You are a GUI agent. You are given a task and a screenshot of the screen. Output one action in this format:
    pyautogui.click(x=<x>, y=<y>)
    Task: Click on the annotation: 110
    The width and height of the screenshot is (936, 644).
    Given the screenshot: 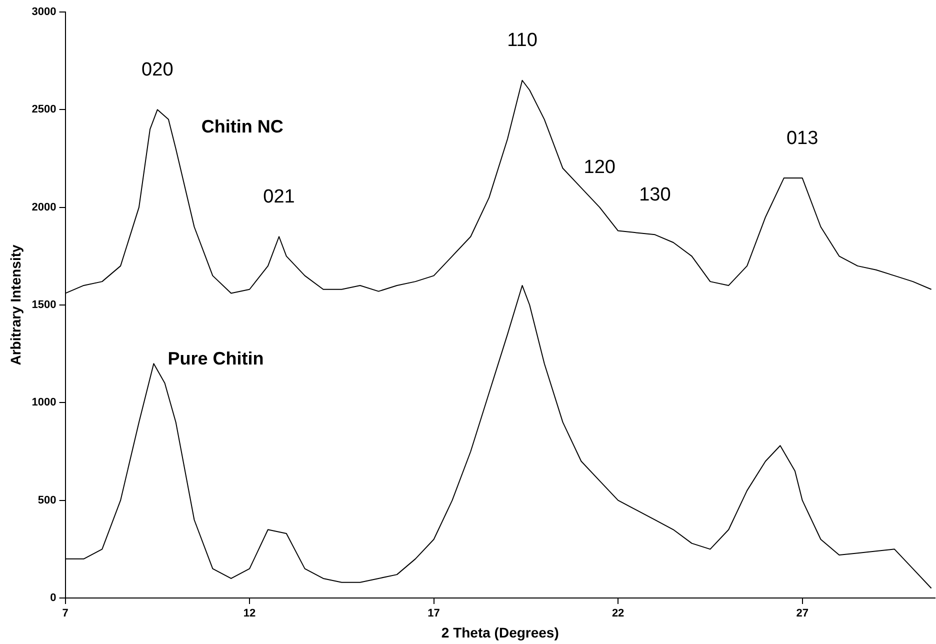 What is the action you would take?
    pyautogui.click(x=522, y=41)
    